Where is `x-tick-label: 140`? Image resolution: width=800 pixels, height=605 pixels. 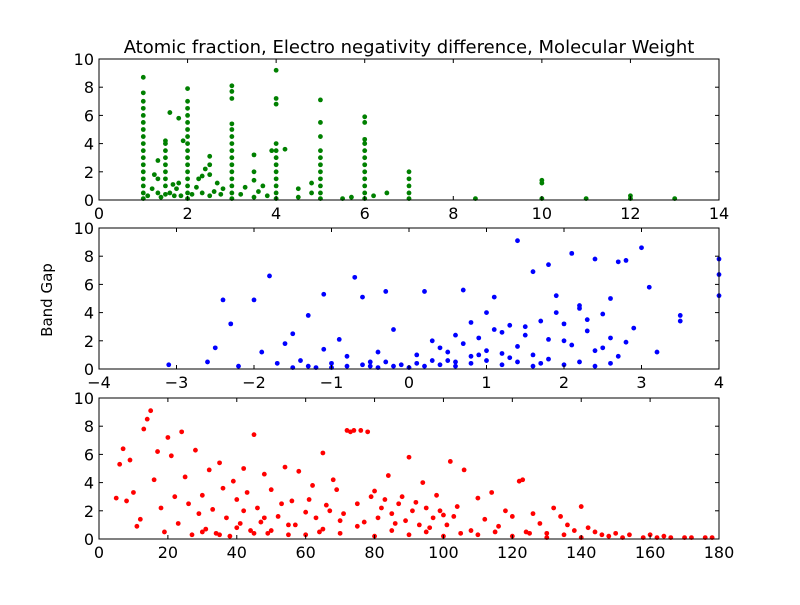 x-tick-label: 140 is located at coordinates (581, 552).